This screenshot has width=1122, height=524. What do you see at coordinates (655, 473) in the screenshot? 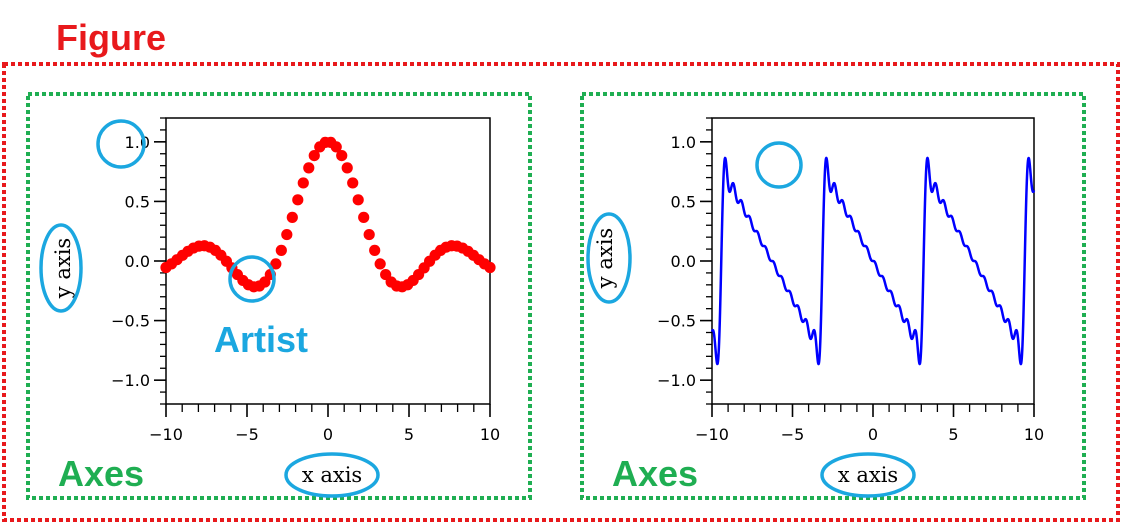
I see `axes-label-right: Axes` at bounding box center [655, 473].